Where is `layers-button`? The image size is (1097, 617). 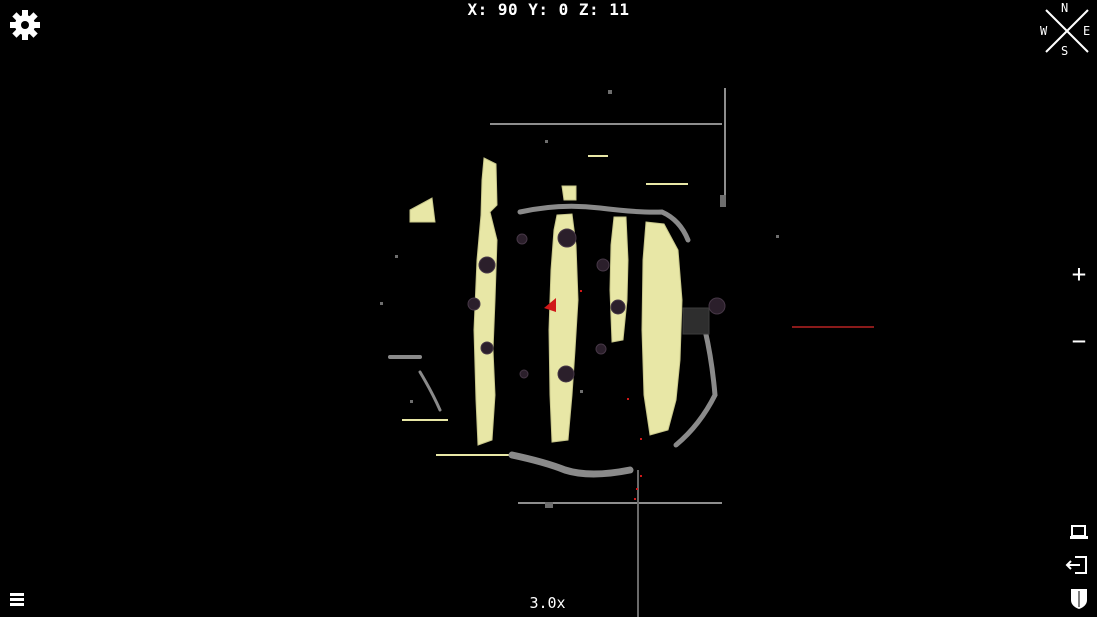
layers-button is located at coordinates (18, 600).